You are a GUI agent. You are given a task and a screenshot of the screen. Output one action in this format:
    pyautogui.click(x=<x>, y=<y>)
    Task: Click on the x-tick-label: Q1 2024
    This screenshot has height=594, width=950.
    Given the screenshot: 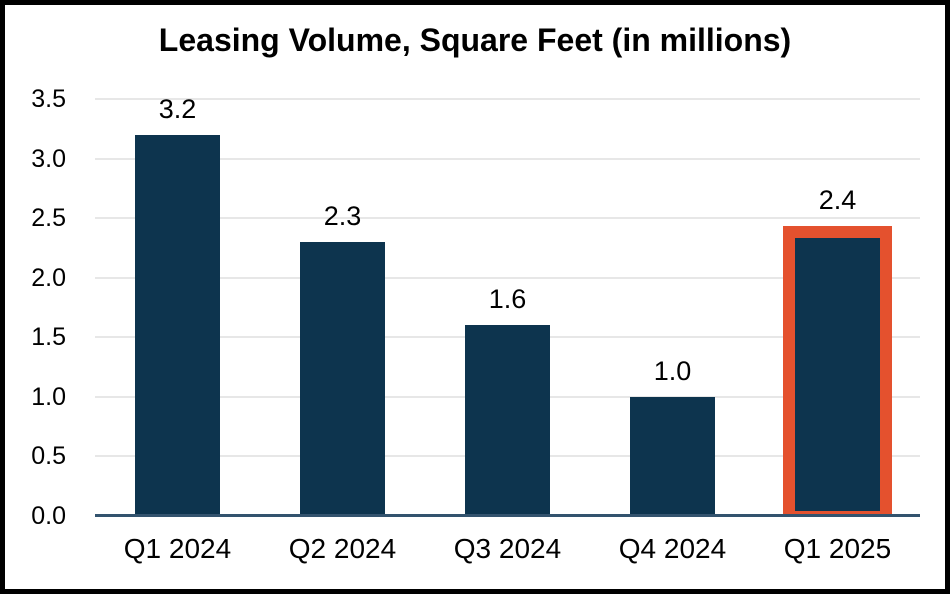 What is the action you would take?
    pyautogui.click(x=177, y=548)
    